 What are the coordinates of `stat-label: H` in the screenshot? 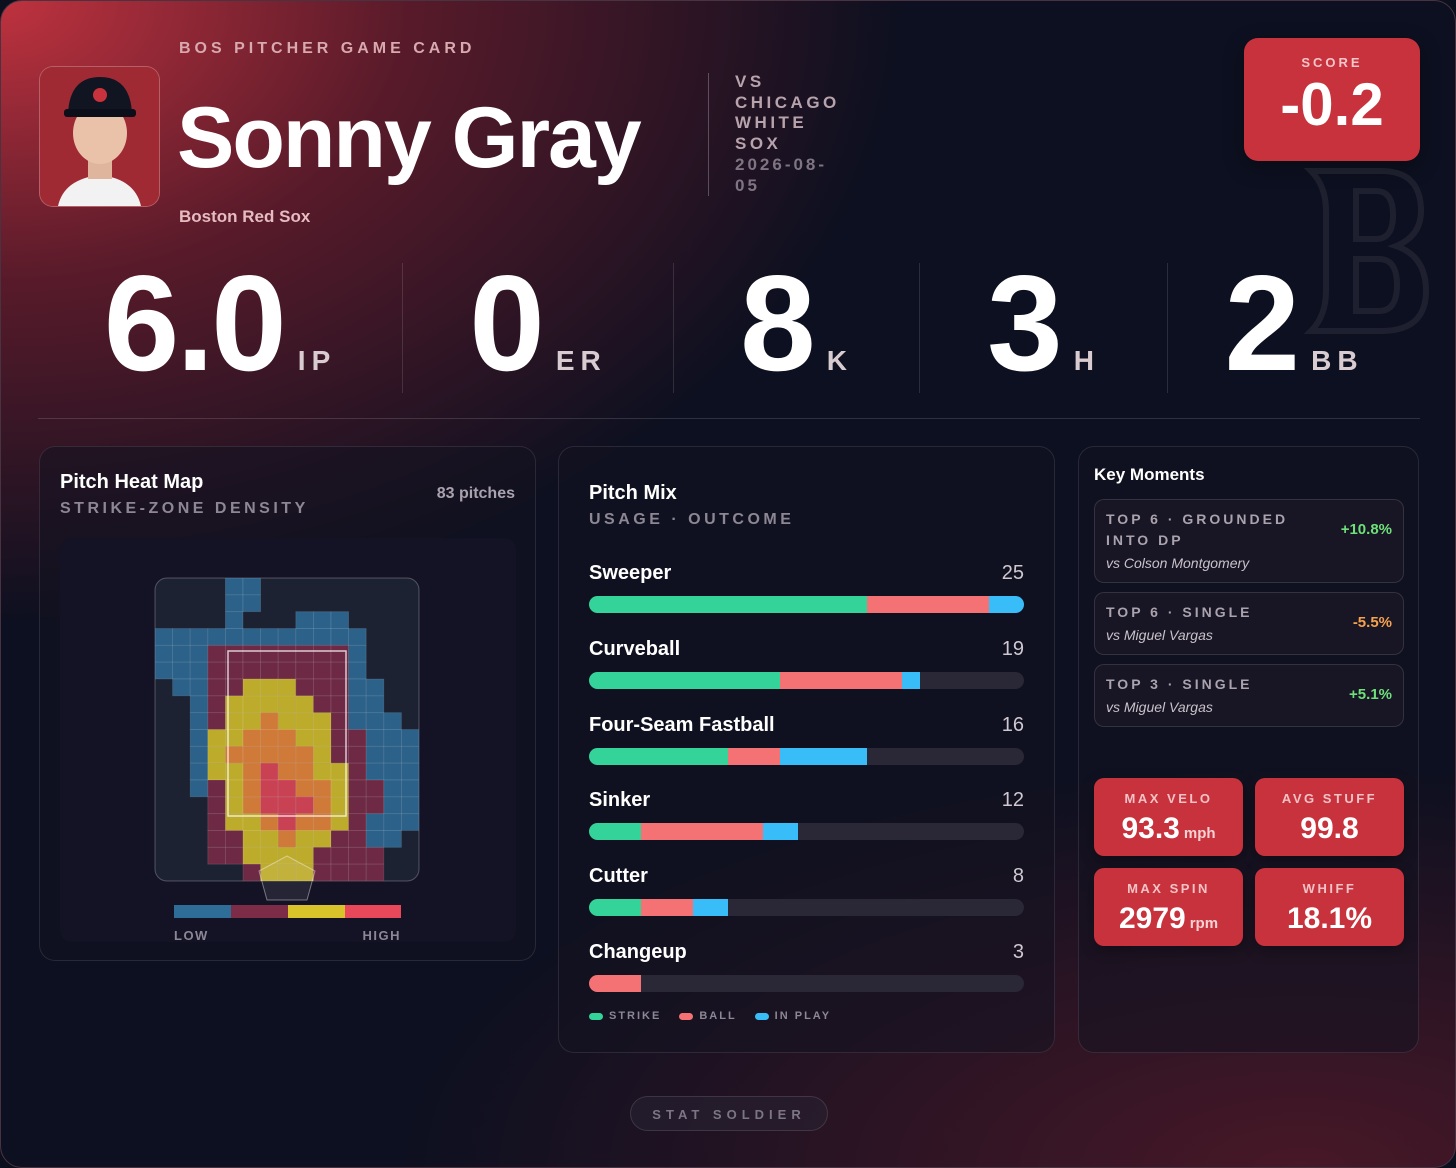 It's located at (1086, 360).